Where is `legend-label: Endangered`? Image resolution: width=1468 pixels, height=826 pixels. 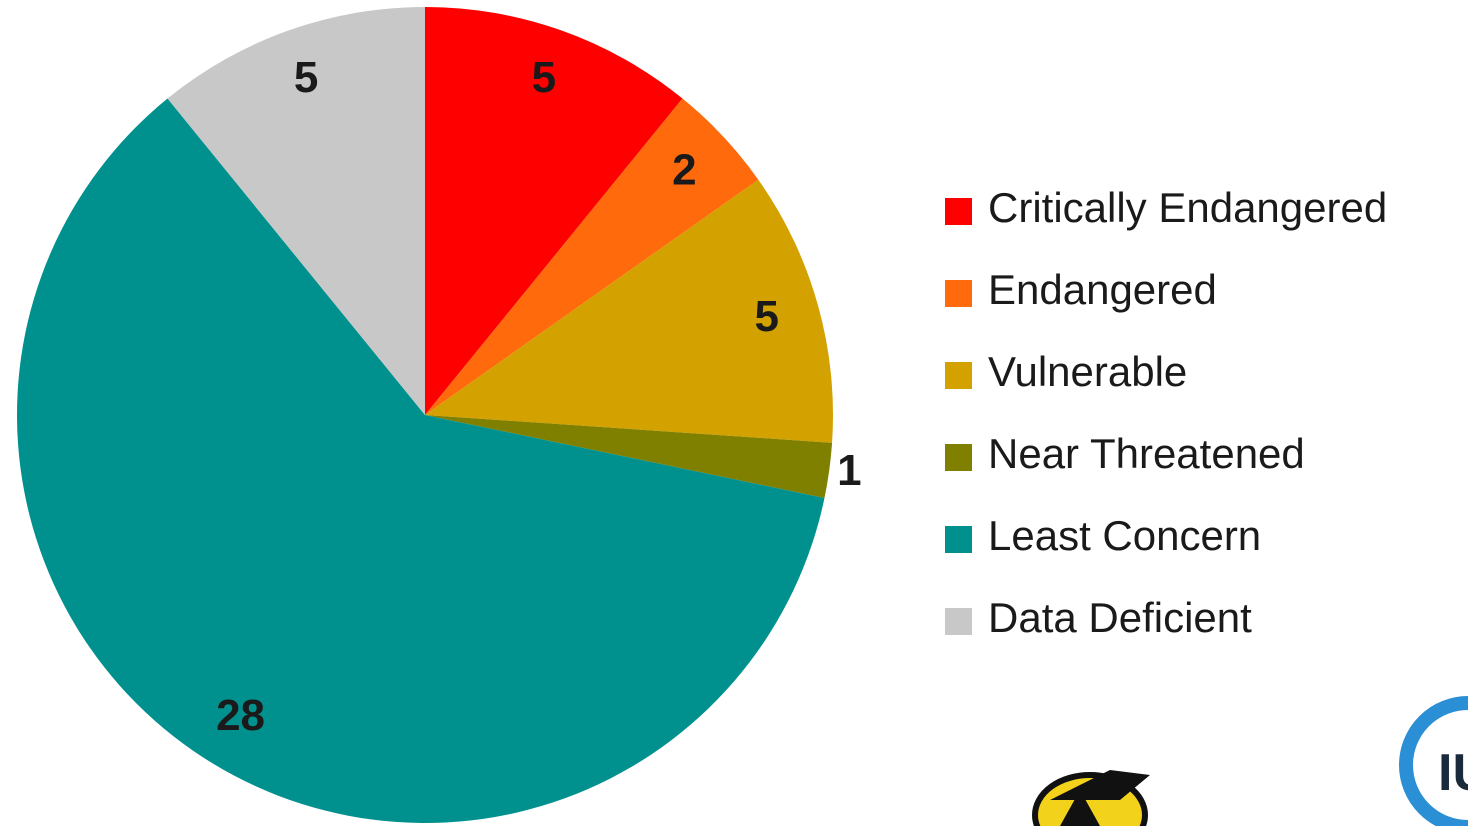
legend-label: Endangered is located at coordinates (1102, 289).